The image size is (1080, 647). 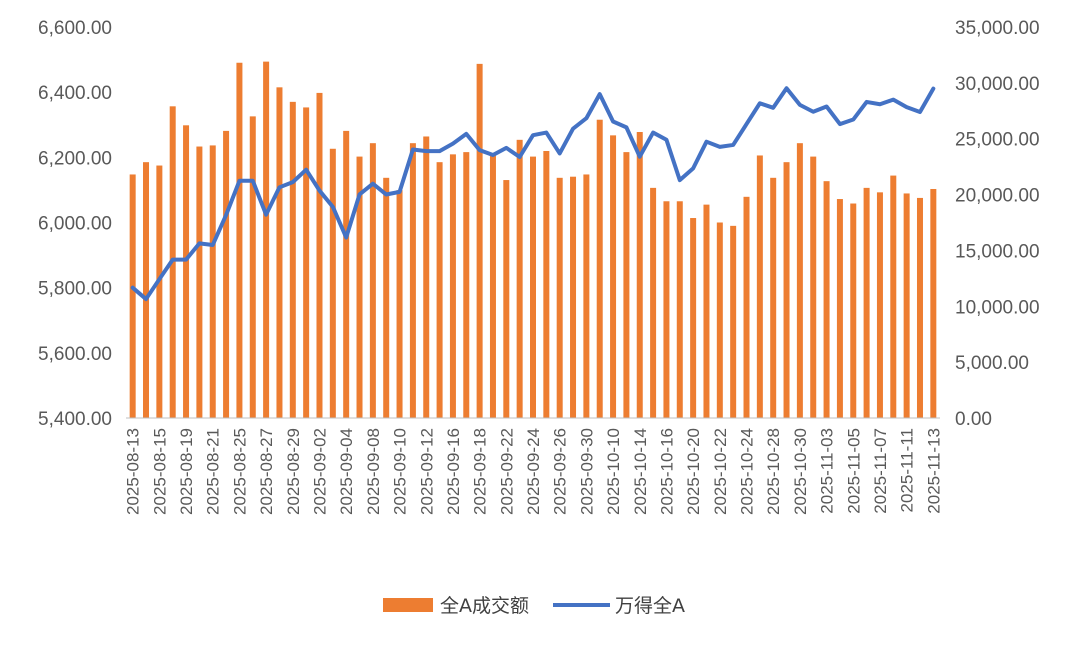 What do you see at coordinates (997, 196) in the screenshot?
I see `y-right-tick-label: 20,000.00` at bounding box center [997, 196].